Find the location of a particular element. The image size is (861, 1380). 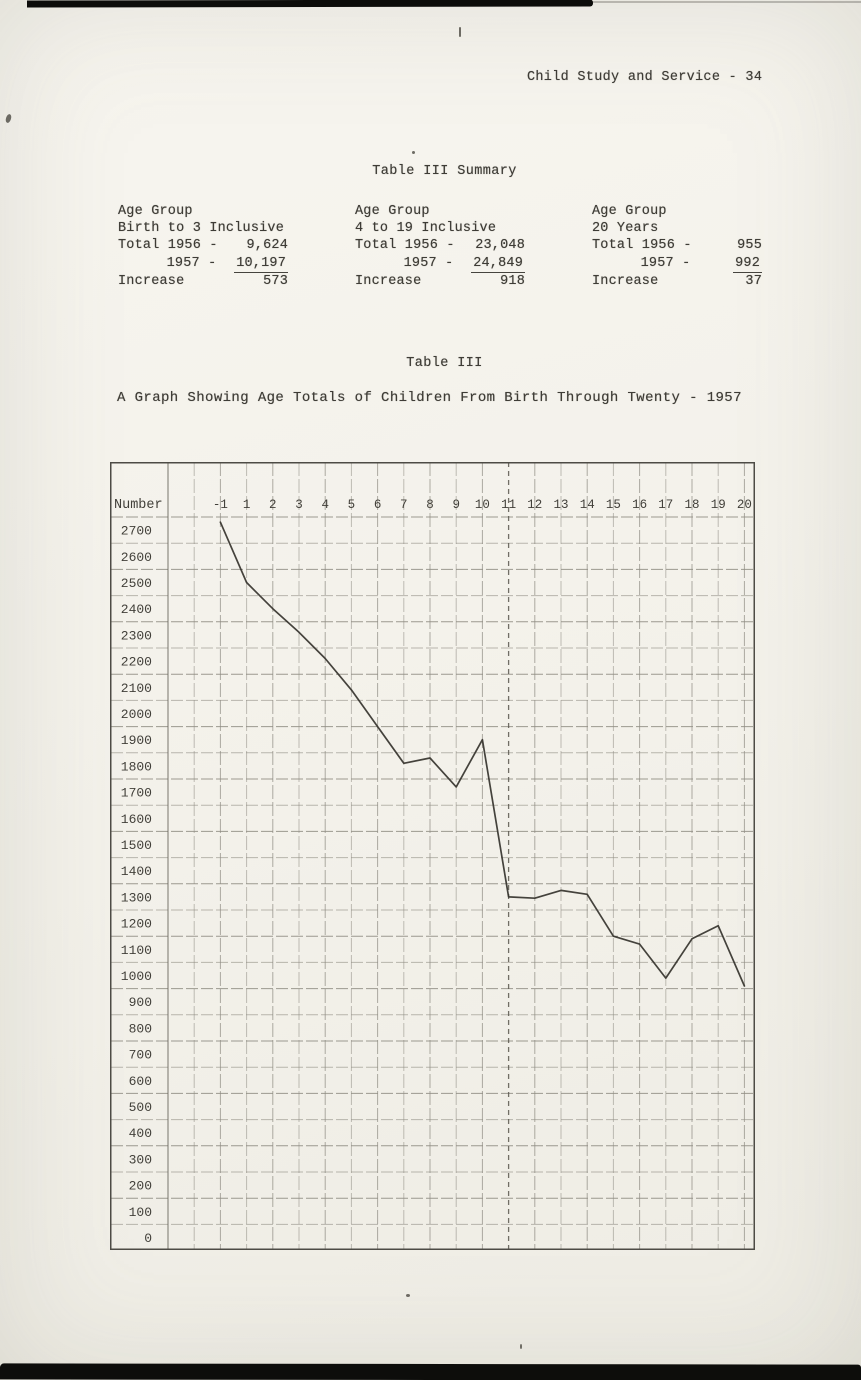

x-tick-label: 9 is located at coordinates (456, 505).